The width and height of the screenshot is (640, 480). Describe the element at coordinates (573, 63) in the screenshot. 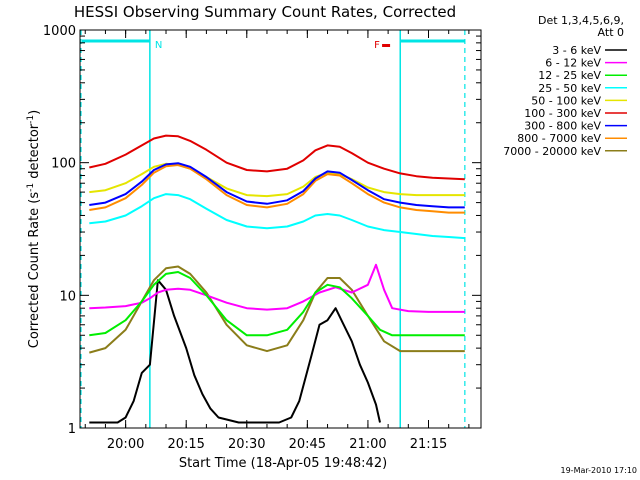

I see `legend-label-1: 6 - 12 keV` at that location.